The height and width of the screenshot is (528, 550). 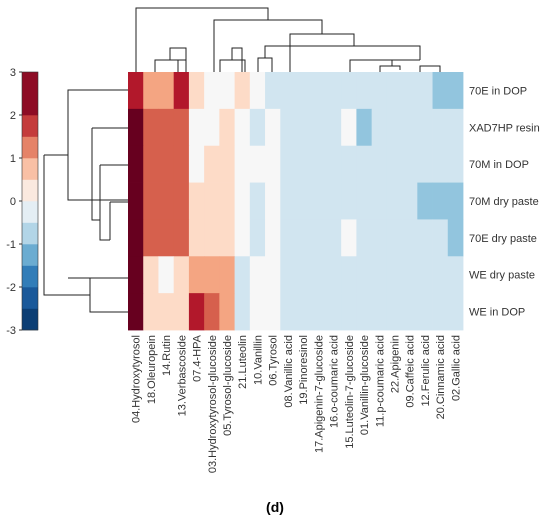 I want to click on column-label: 18.Oleuropein, so click(x=152, y=369).